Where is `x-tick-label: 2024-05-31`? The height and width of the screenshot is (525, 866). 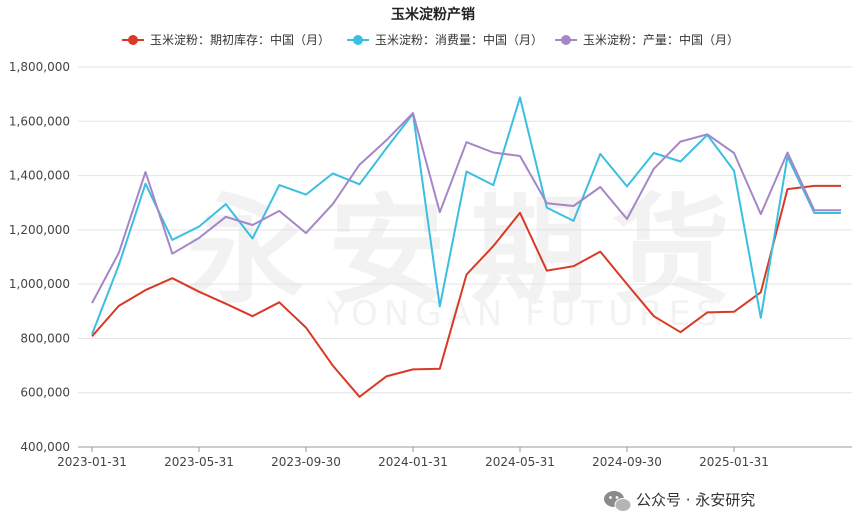 x-tick-label: 2024-05-31 is located at coordinates (520, 462).